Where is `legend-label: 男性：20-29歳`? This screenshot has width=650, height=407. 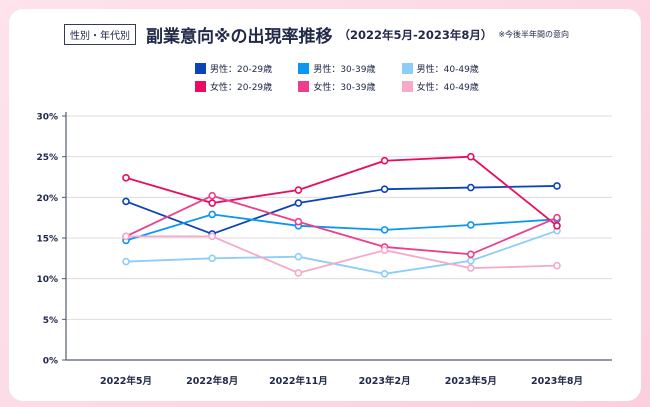 legend-label: 男性：20-29歳 is located at coordinates (241, 70).